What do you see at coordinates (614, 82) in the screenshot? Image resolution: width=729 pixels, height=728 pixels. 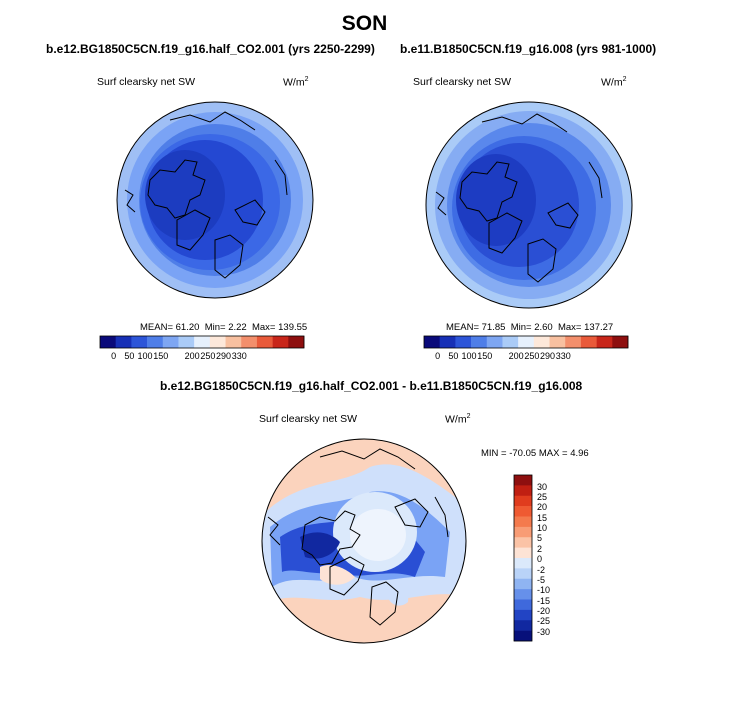 I see `right-units-label: W/m2` at bounding box center [614, 82].